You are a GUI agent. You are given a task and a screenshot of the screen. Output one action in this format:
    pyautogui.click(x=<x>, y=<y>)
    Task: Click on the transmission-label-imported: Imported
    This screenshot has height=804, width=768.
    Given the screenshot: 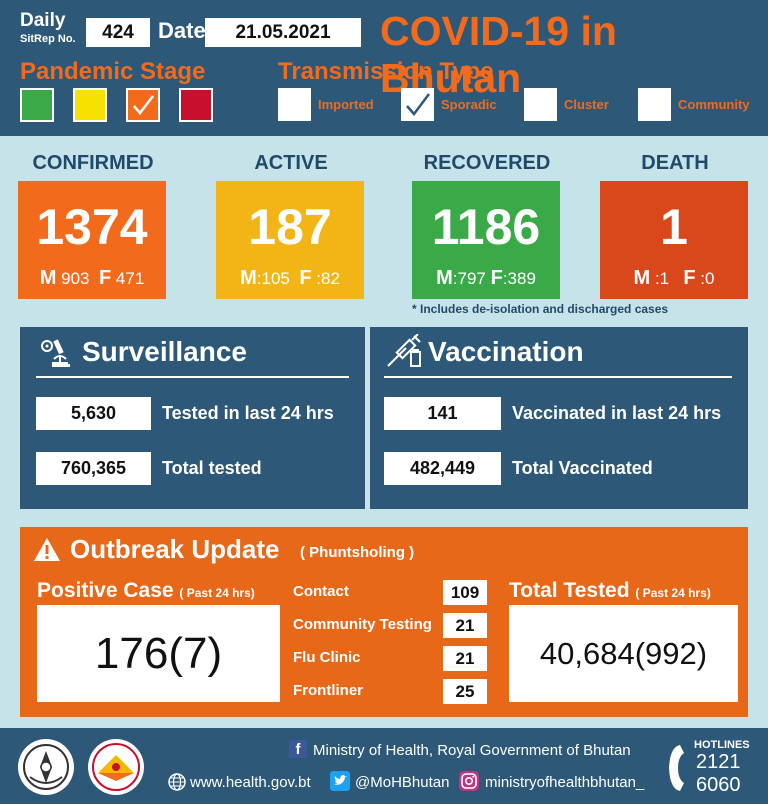 What is the action you would take?
    pyautogui.click(x=346, y=104)
    